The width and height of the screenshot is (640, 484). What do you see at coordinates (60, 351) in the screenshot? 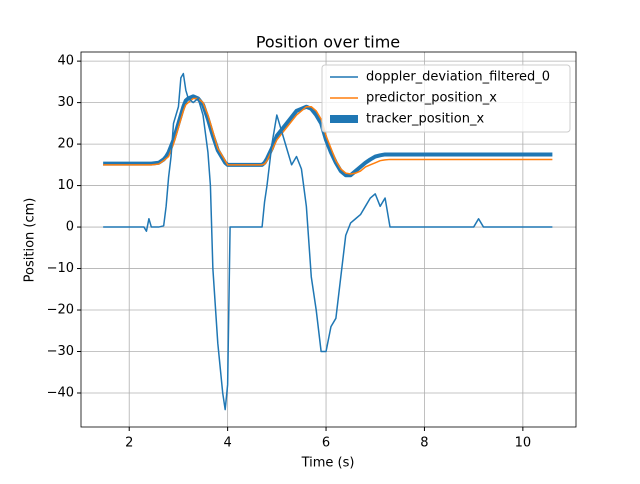
I see `y-tick-label: −30` at bounding box center [60, 351].